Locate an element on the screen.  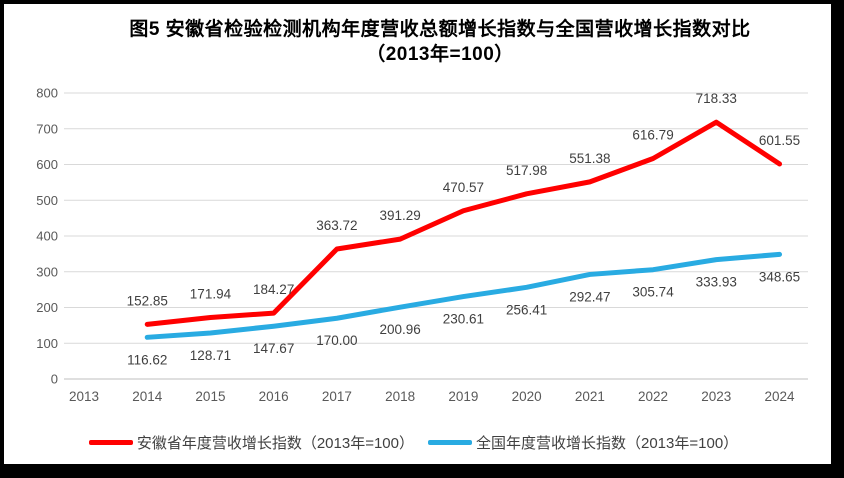
legend-swatch-anhui is located at coordinates (110, 442).